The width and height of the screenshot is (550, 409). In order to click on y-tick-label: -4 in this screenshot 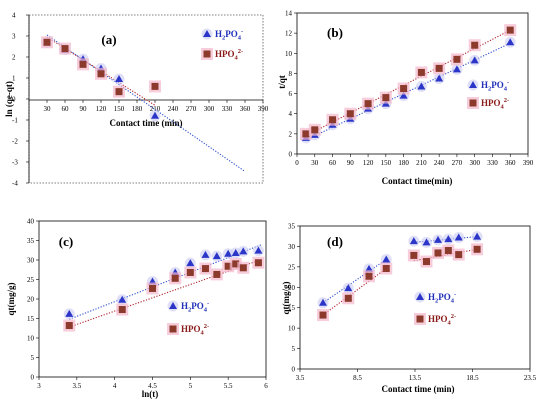, I will do `click(15, 184)`.